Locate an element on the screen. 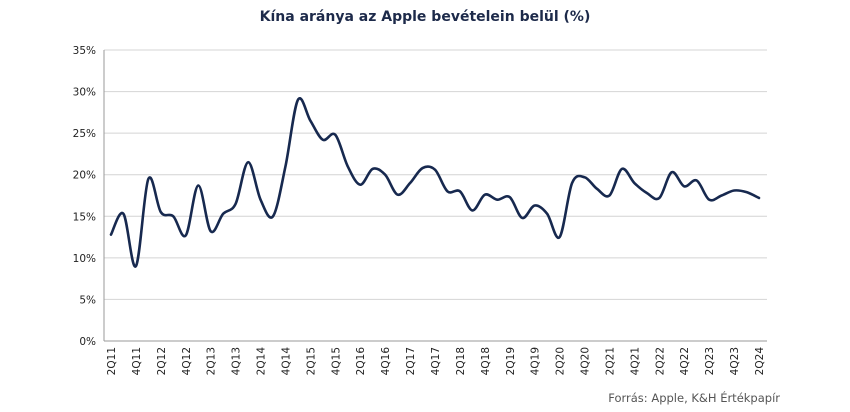  x-tick-label: 2Q21 is located at coordinates (610, 361).